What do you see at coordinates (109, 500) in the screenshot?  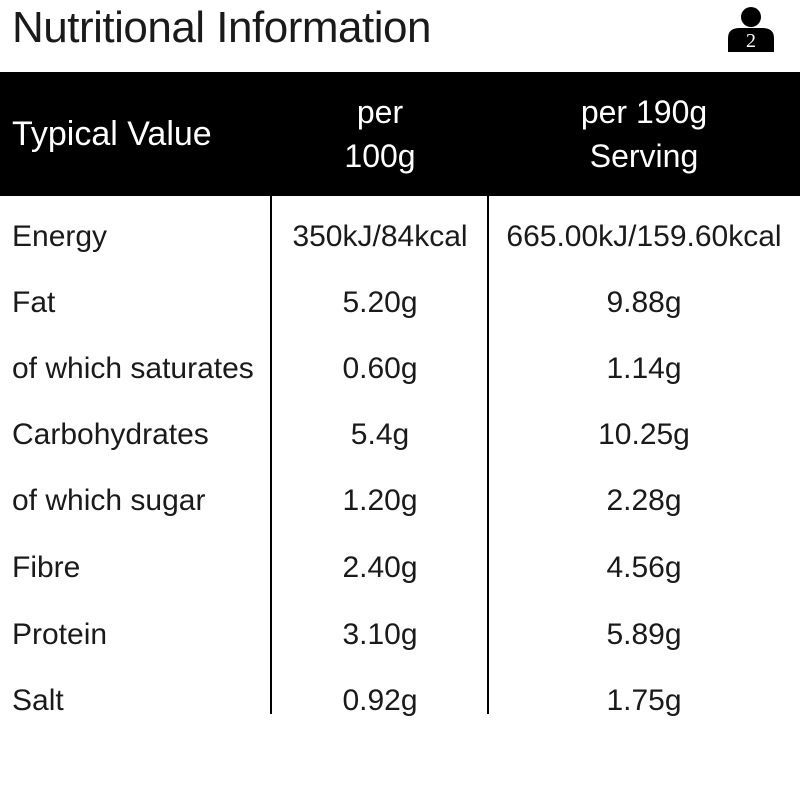 I see `nutrient-name: of which sugar` at bounding box center [109, 500].